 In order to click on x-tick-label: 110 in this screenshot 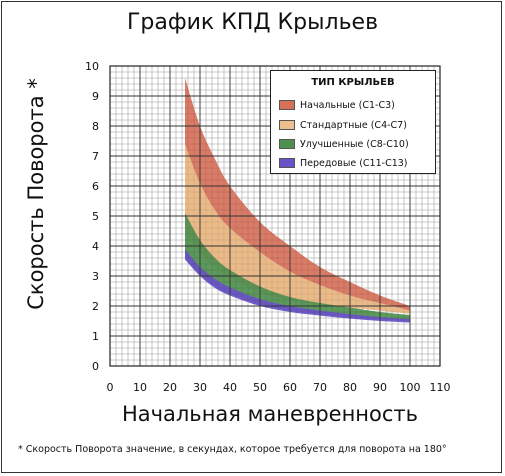, I will do `click(440, 387)`.